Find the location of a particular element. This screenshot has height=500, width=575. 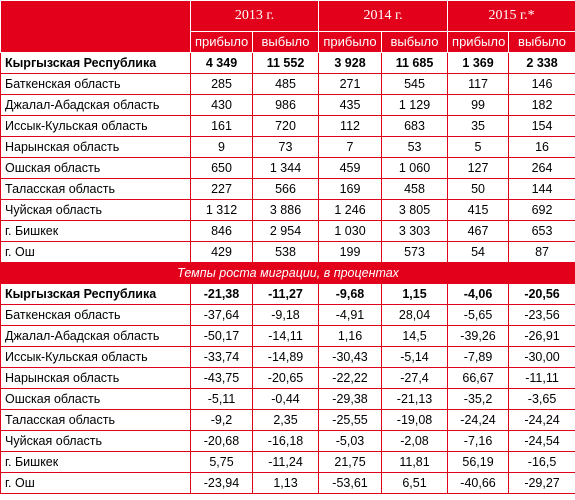

year-header-row: 2013 г. 2014 г. 2015 г.* is located at coordinates (287, 26).